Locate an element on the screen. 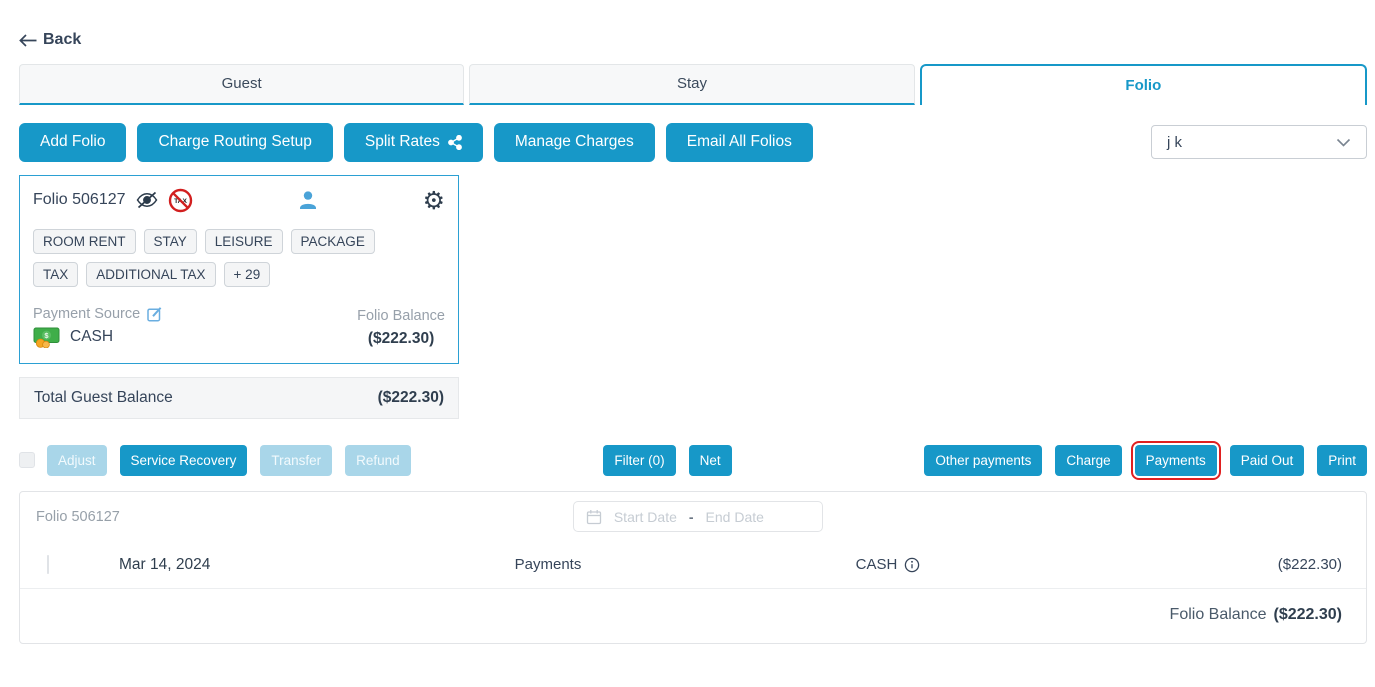 The width and height of the screenshot is (1375, 687). hide-folio-eye-slash-icon is located at coordinates (147, 200).